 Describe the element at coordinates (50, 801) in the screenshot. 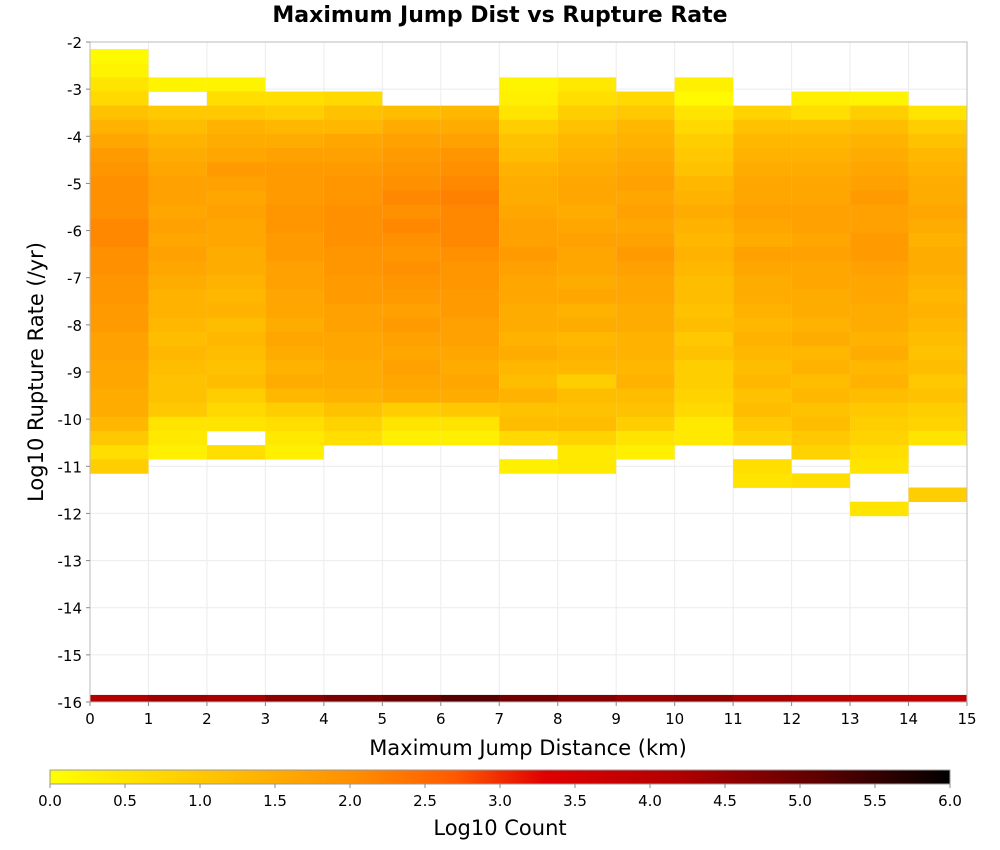

I see `colorbar-tick-label: 0.0` at that location.